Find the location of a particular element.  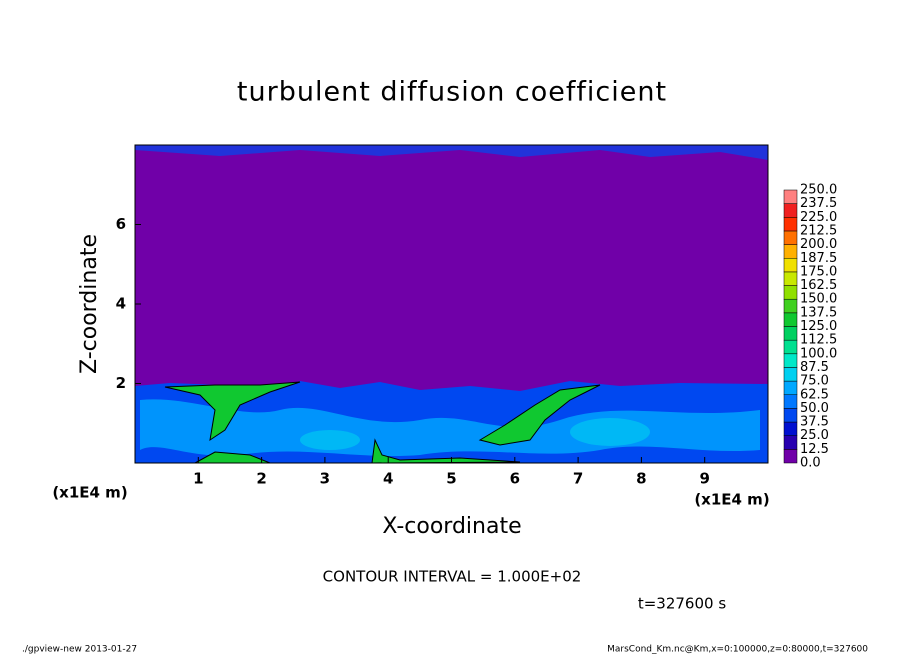

x-unit: (x1E4 m) is located at coordinates (731, 500).